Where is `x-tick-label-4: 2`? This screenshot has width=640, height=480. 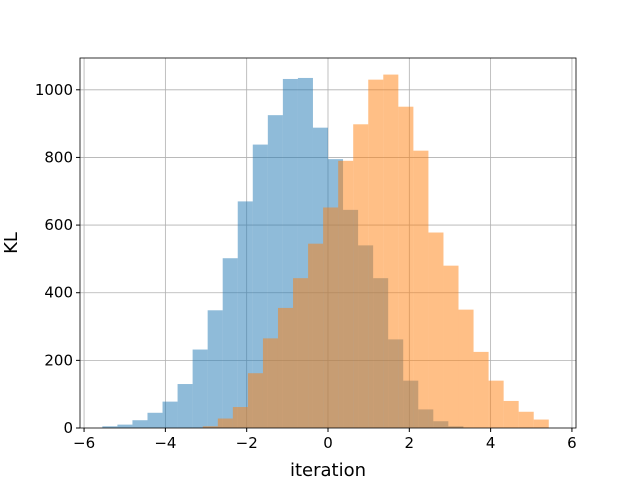
x-tick-label-4: 2 is located at coordinates (410, 443).